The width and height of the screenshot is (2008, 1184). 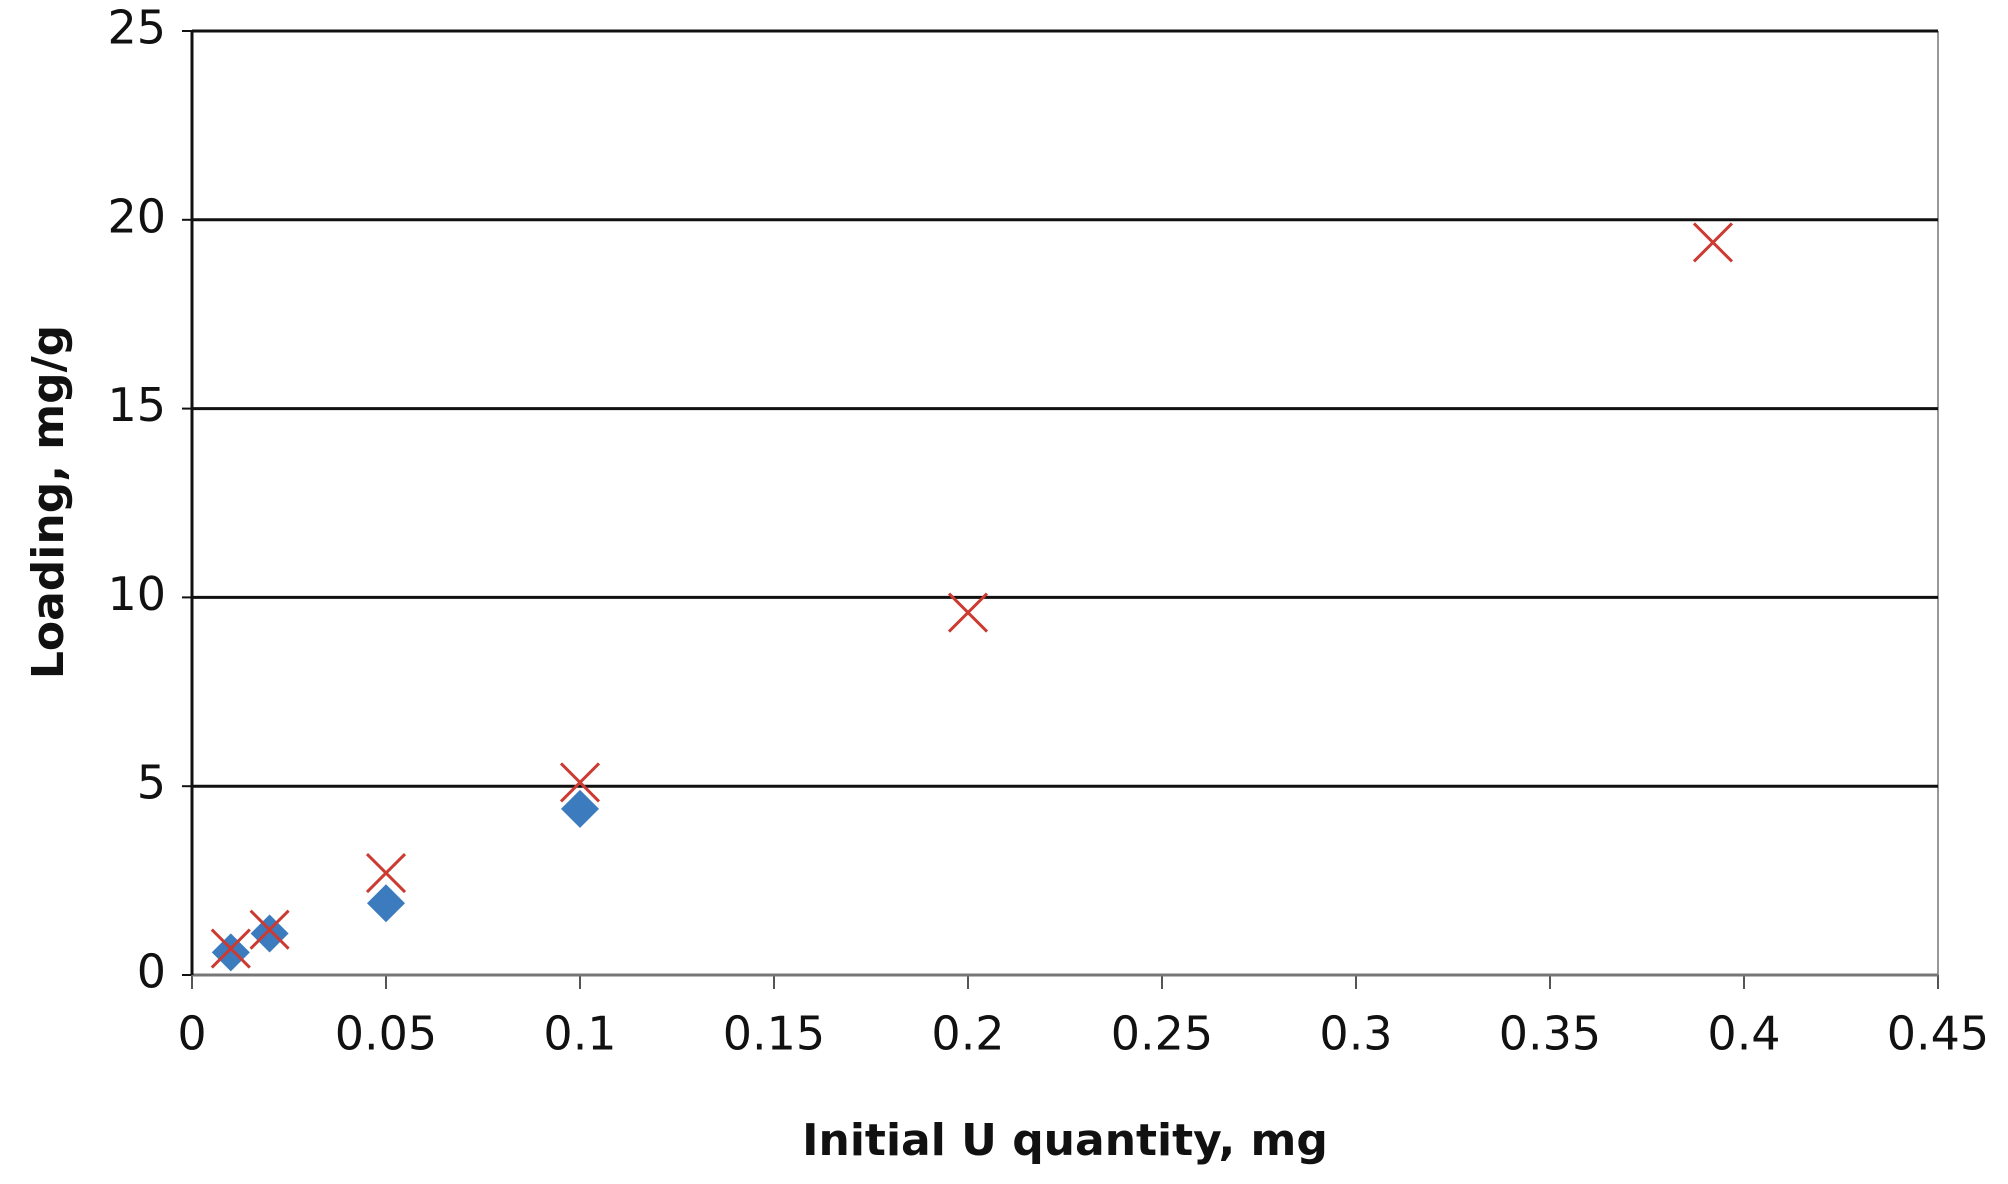 What do you see at coordinates (1938, 1034) in the screenshot?
I see `x-tick-label: 0.45` at bounding box center [1938, 1034].